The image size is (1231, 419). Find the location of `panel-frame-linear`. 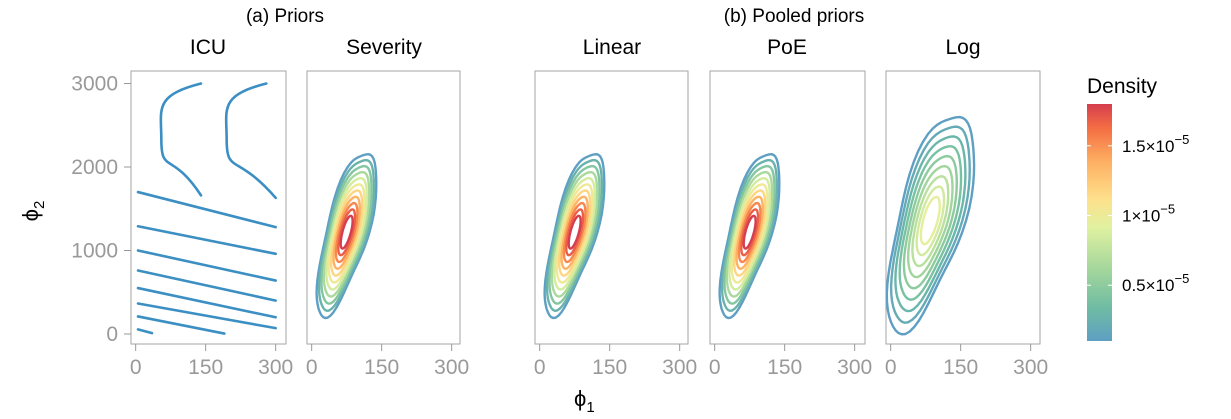

panel-frame-linear is located at coordinates (611, 207).